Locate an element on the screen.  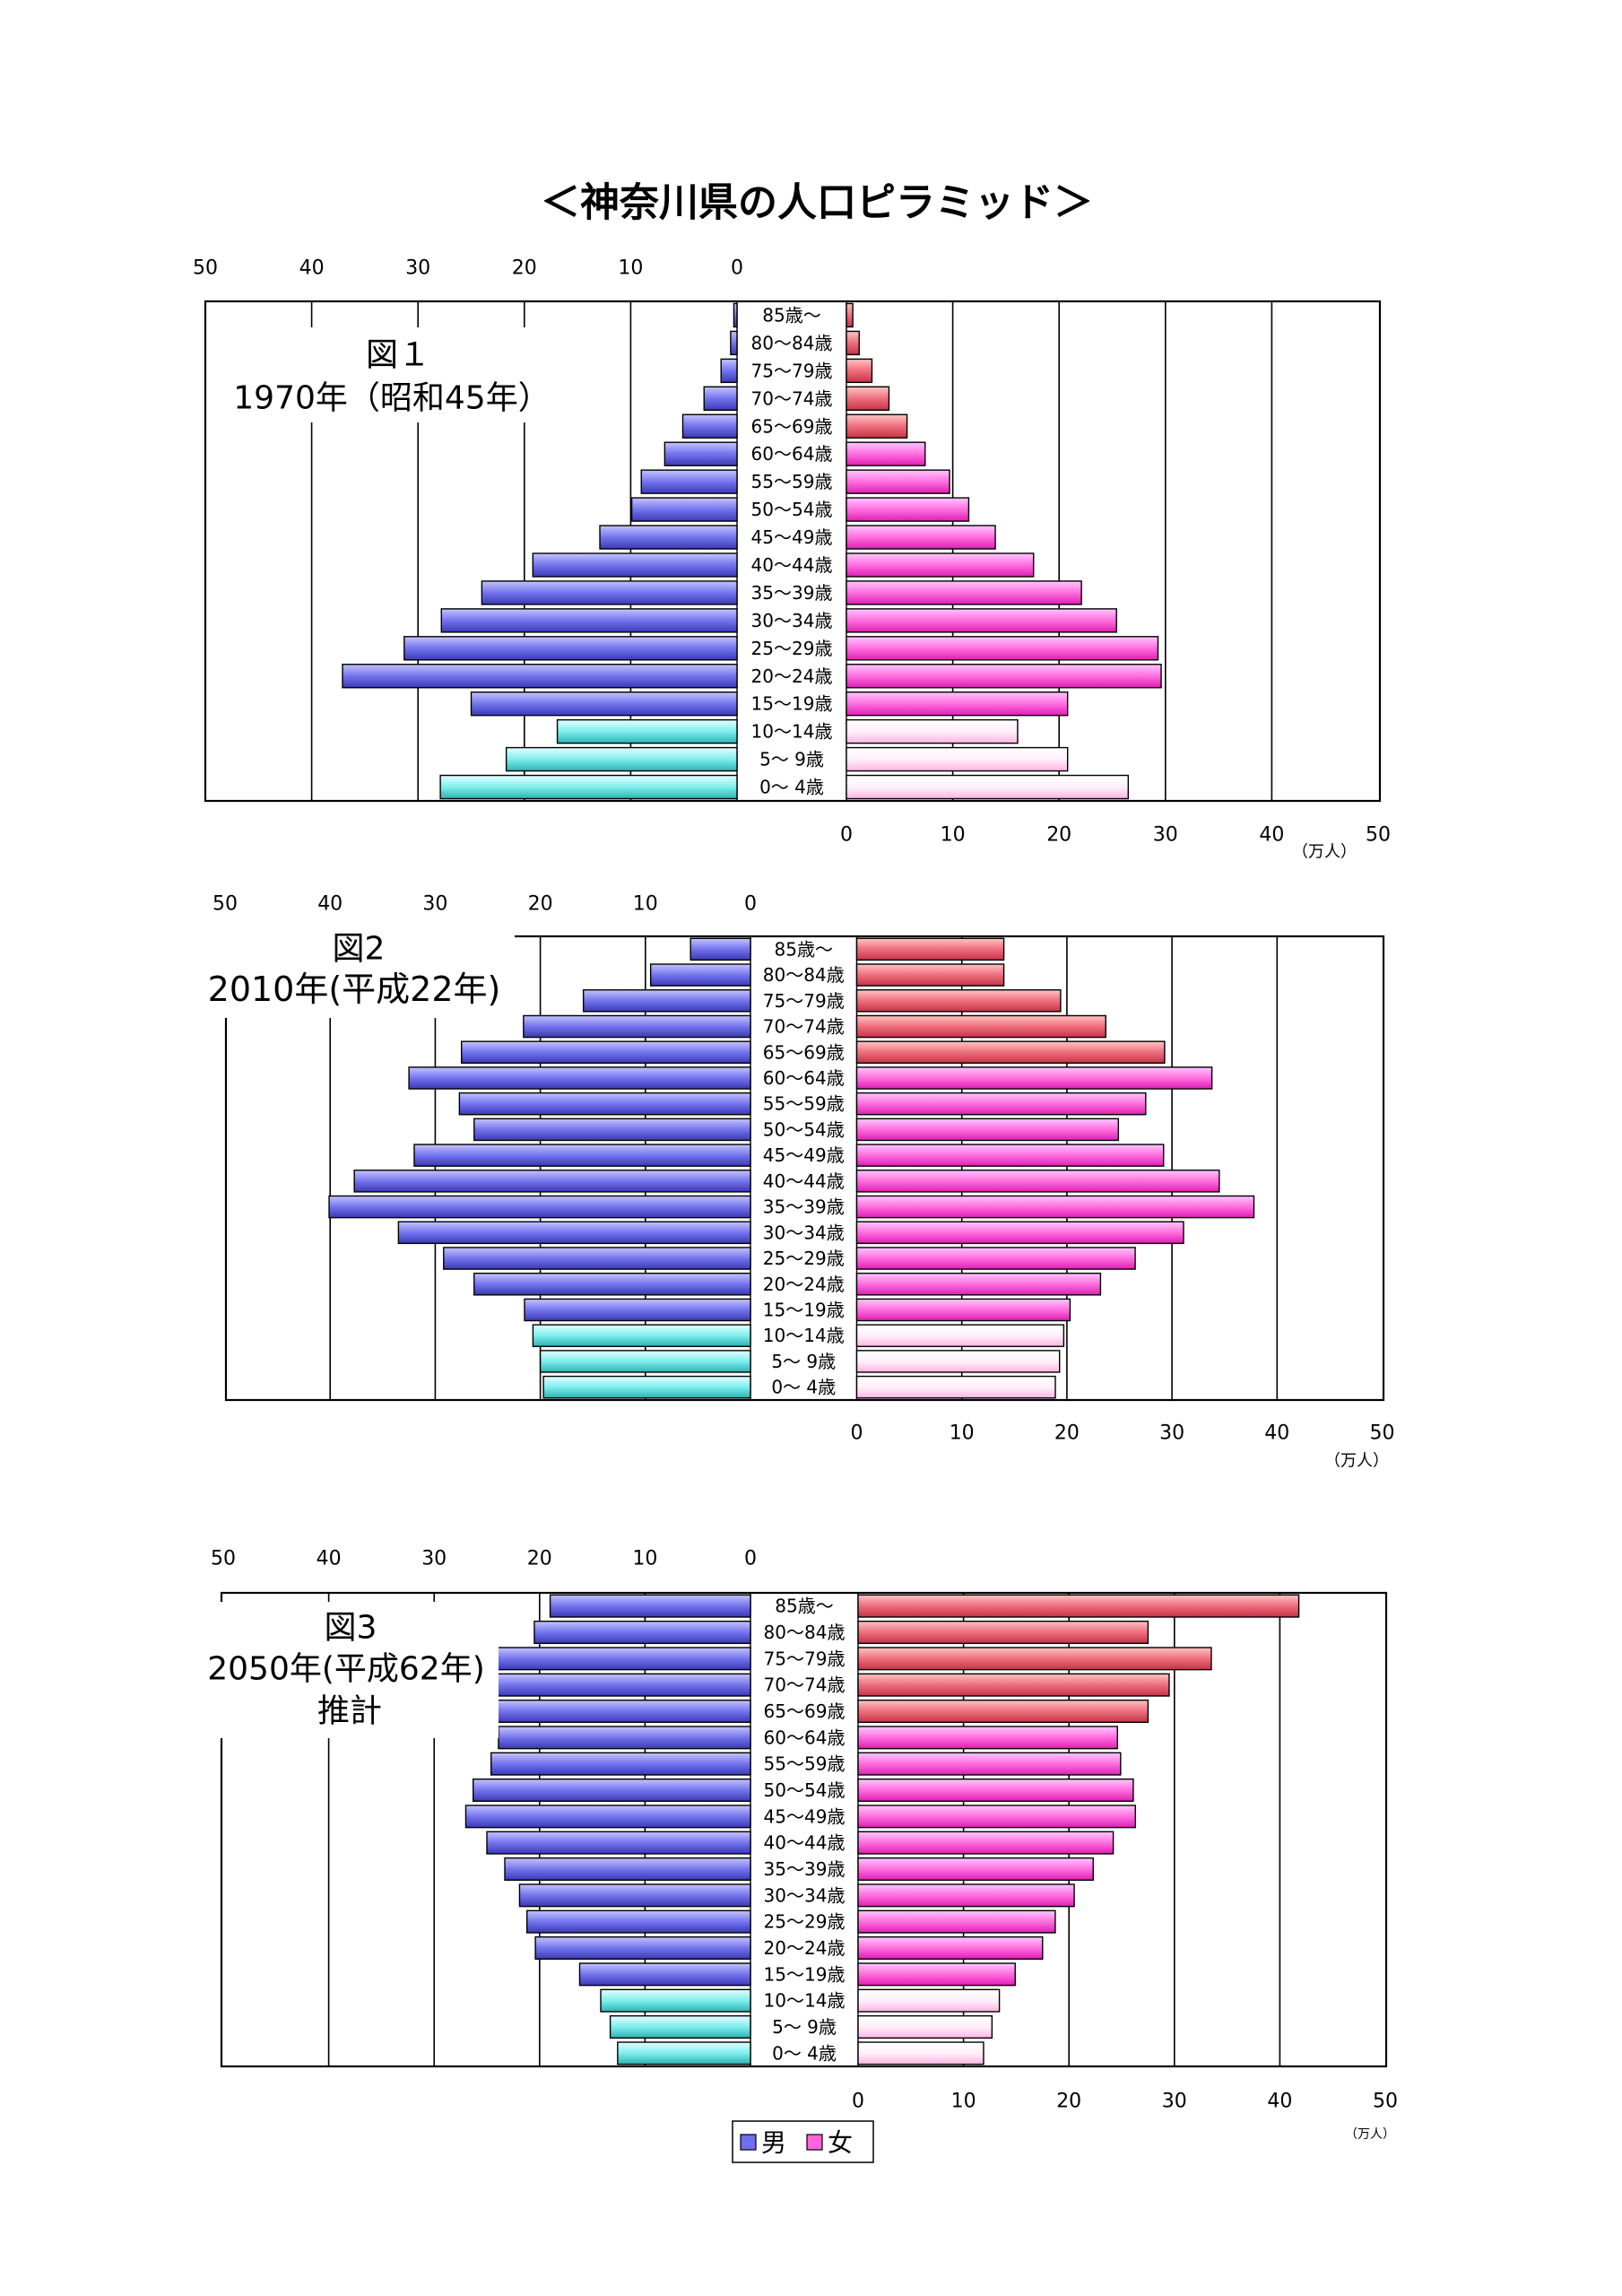
tick-label-bottom: 10 is located at coordinates (954, 835).